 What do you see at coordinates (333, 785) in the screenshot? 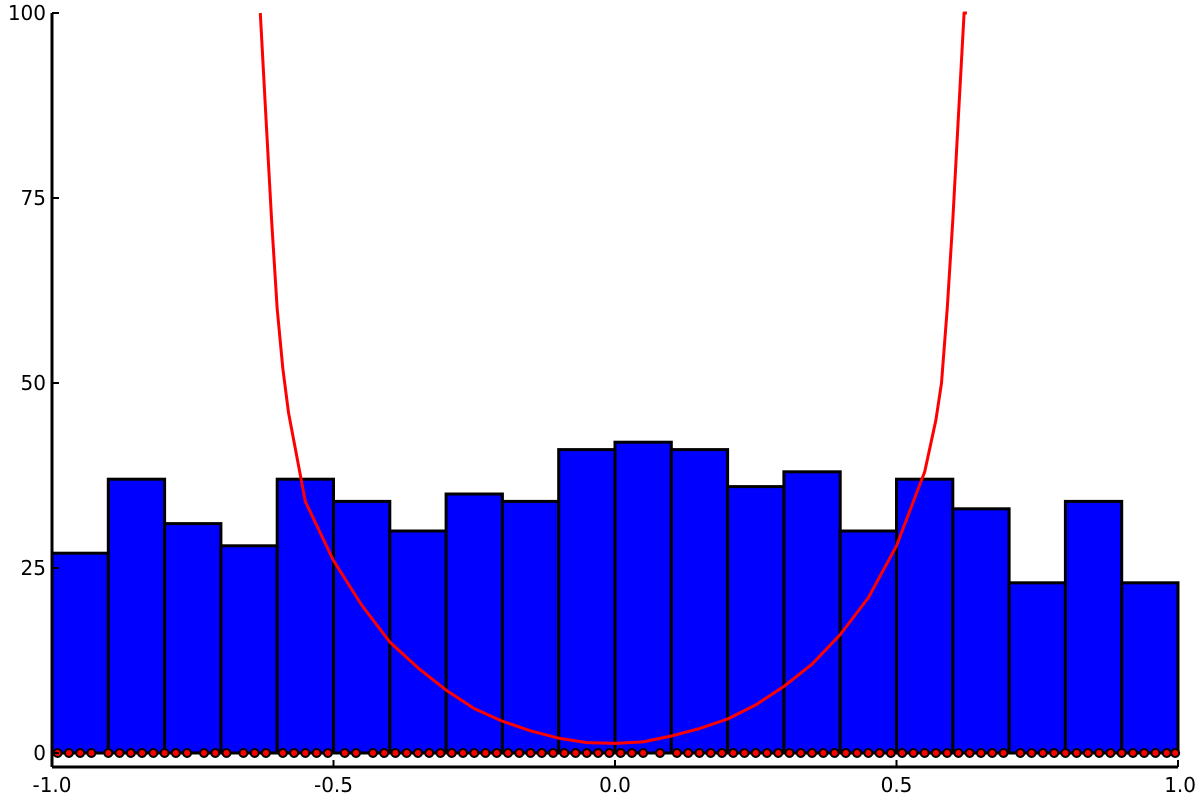
I see `x-tick-label: -0.5` at bounding box center [333, 785].